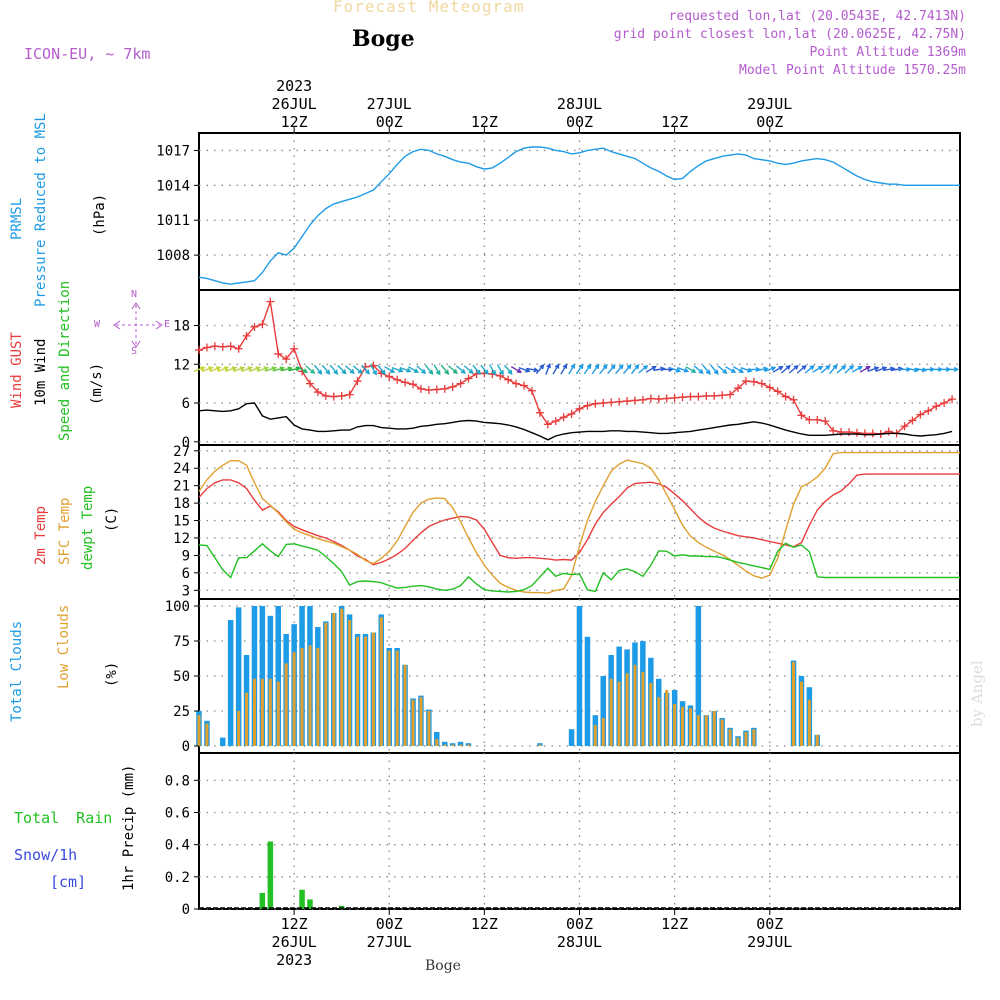 The height and width of the screenshot is (1000, 1000). Describe the element at coordinates (173, 256) in the screenshot. I see `ytick-label-pressure: 1008` at that location.